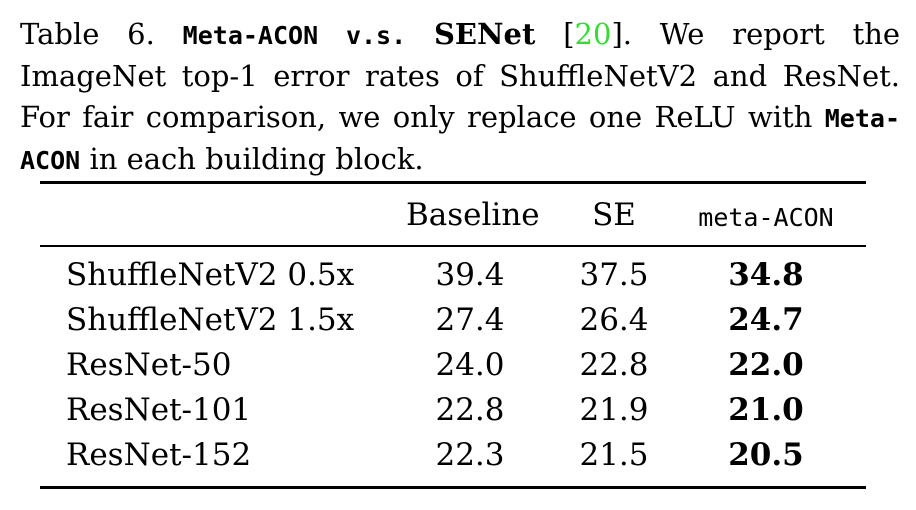 The height and width of the screenshot is (510, 916). What do you see at coordinates (621, 34) in the screenshot?
I see `citation-close: ].` at bounding box center [621, 34].